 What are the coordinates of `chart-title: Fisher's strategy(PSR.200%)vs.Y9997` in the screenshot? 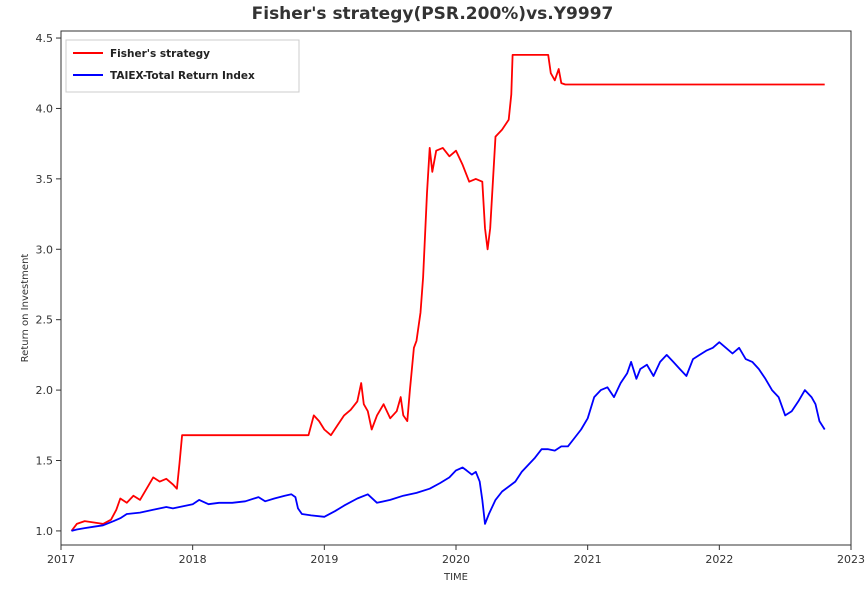 It's located at (432, 14).